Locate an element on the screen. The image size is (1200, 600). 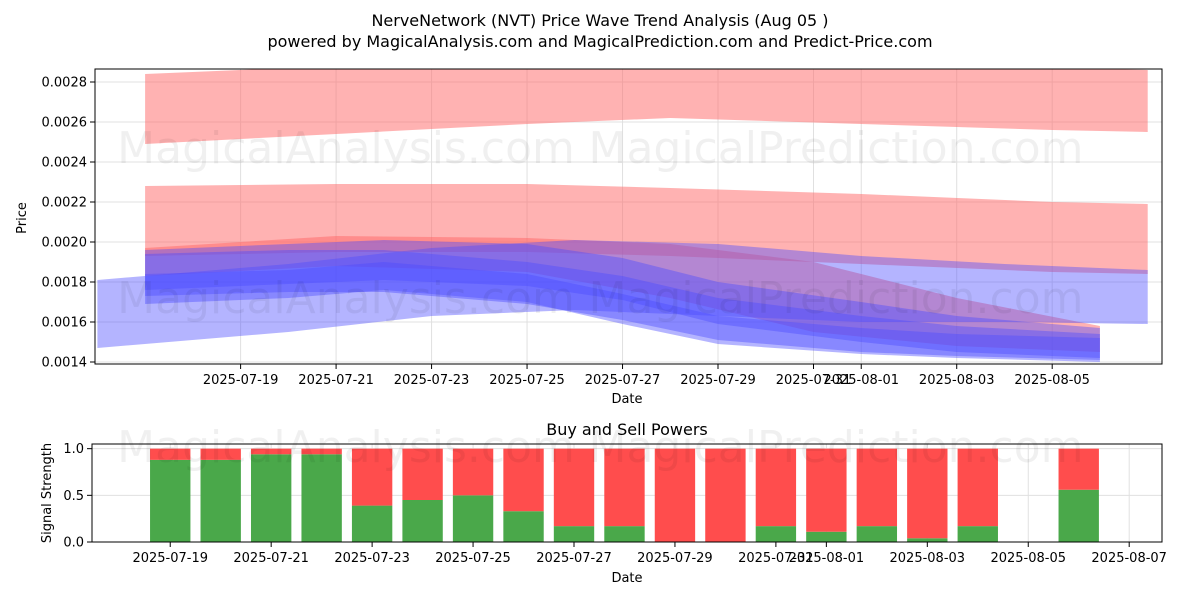
price-x-tick-label: 2025-07-19 is located at coordinates (241, 380).